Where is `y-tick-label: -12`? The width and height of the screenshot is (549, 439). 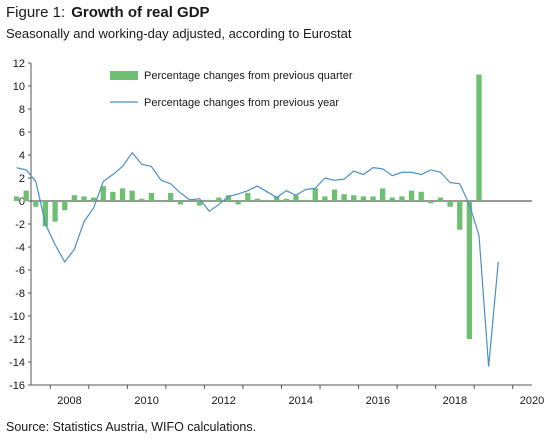 y-tick-label: -12 is located at coordinates (17, 340).